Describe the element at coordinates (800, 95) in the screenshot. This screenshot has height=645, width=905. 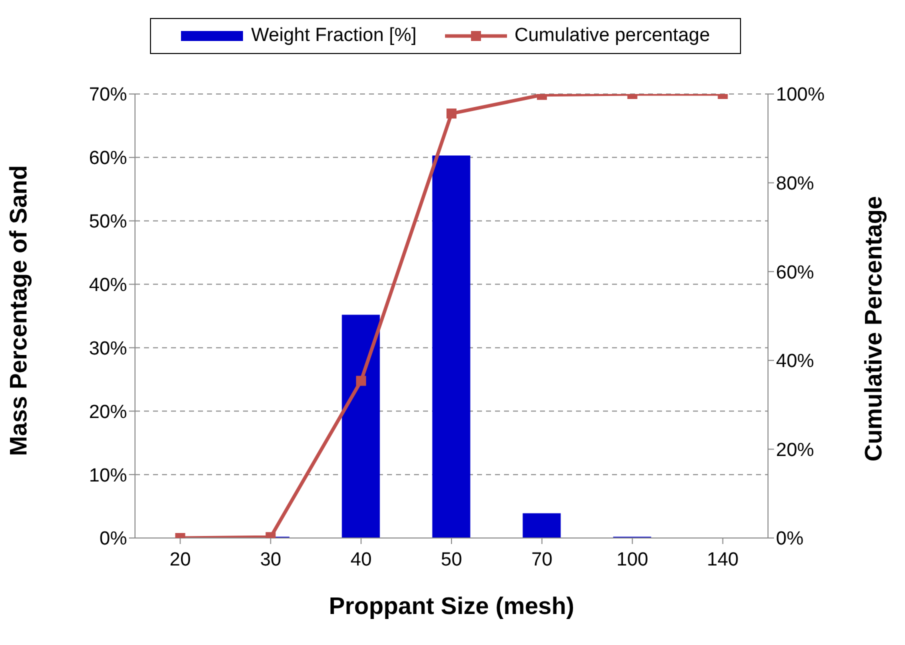
I see `y2-tick-label: 100%` at that location.